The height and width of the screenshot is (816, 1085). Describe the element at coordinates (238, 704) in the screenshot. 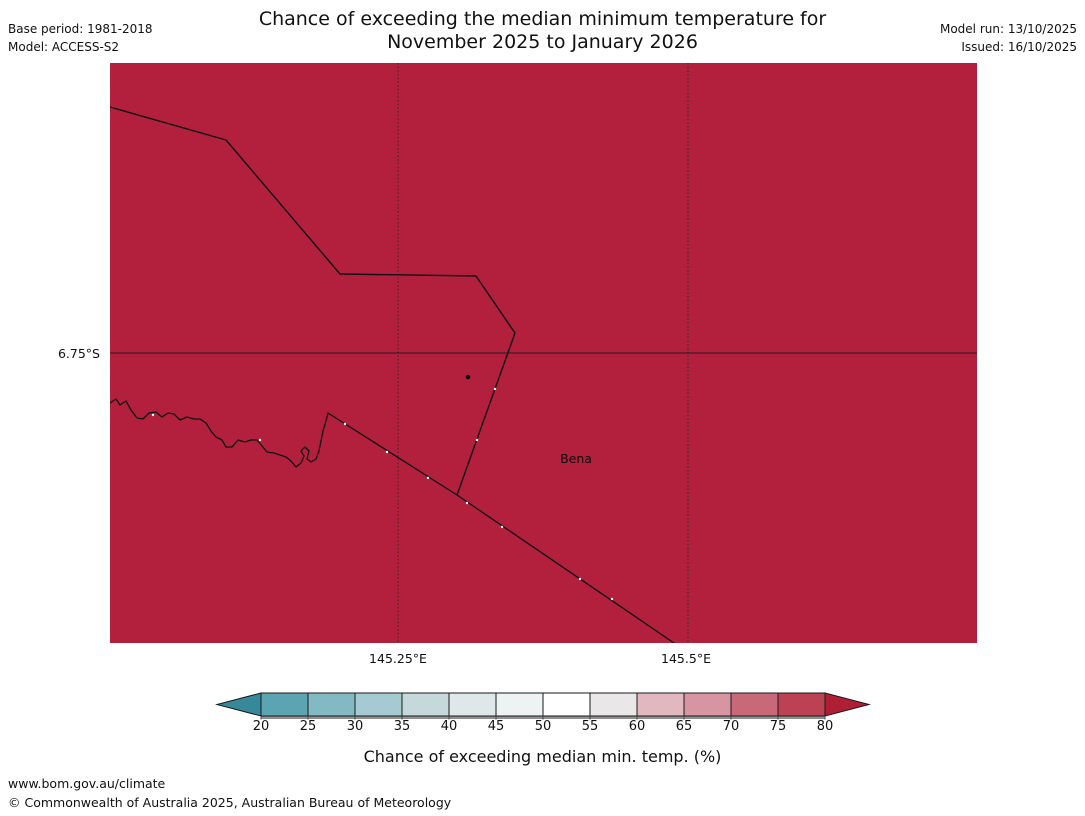

I see `colorbar-arrow-low` at that location.